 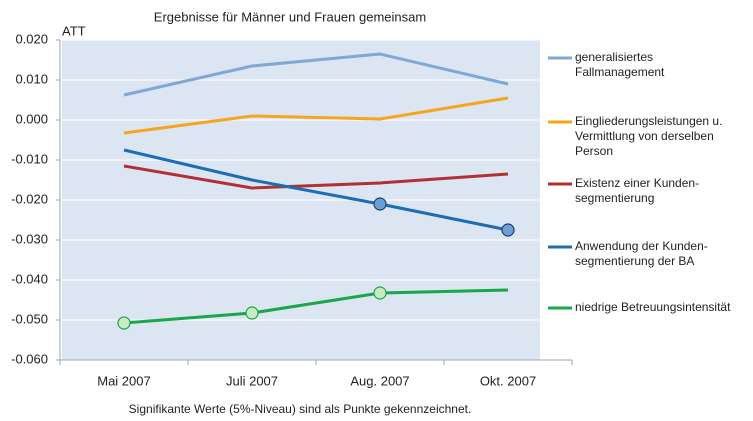 I want to click on x-tick-label: Mai 2007, so click(x=123, y=380).